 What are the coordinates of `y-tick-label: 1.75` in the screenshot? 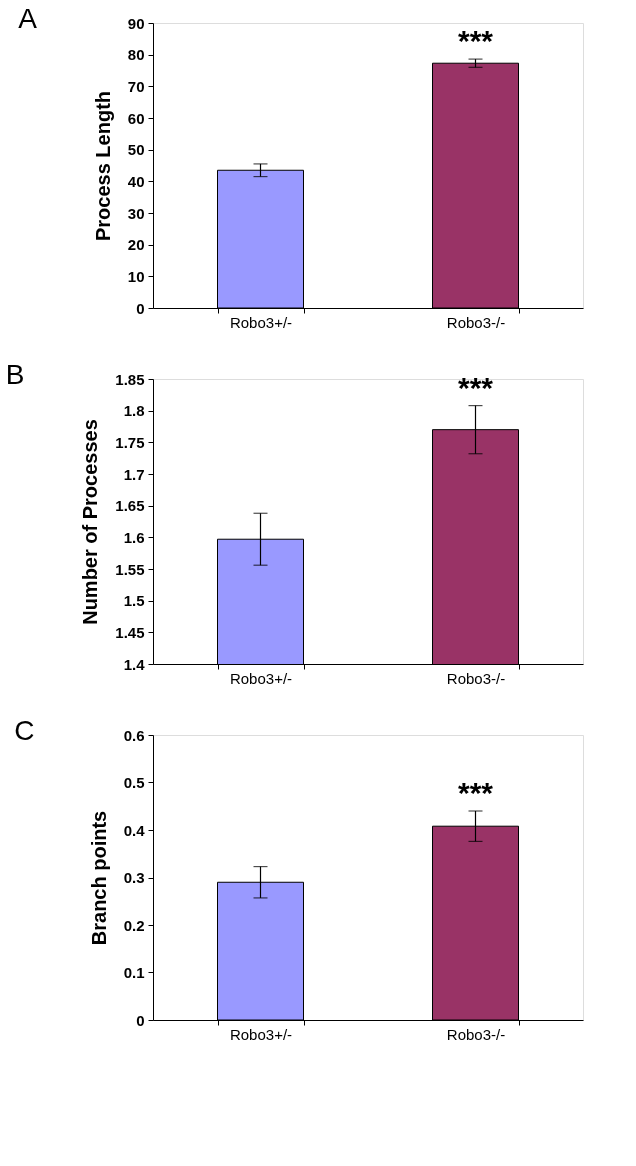 It's located at (130, 442).